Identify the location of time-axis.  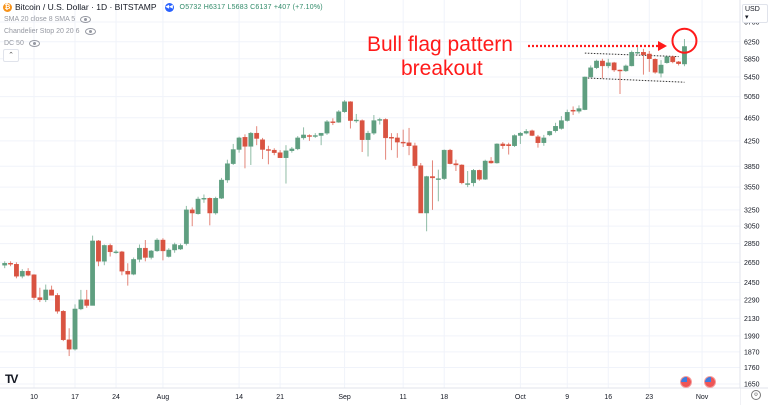
(370, 396).